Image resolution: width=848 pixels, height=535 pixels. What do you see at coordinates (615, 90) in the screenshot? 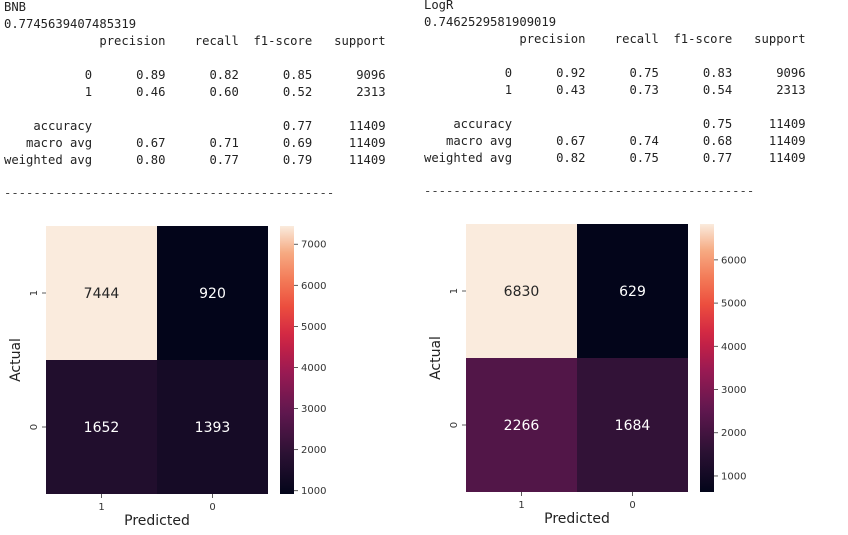
I see `report-class-row: 1 0.43 0.73 0.54 2313` at bounding box center [615, 90].